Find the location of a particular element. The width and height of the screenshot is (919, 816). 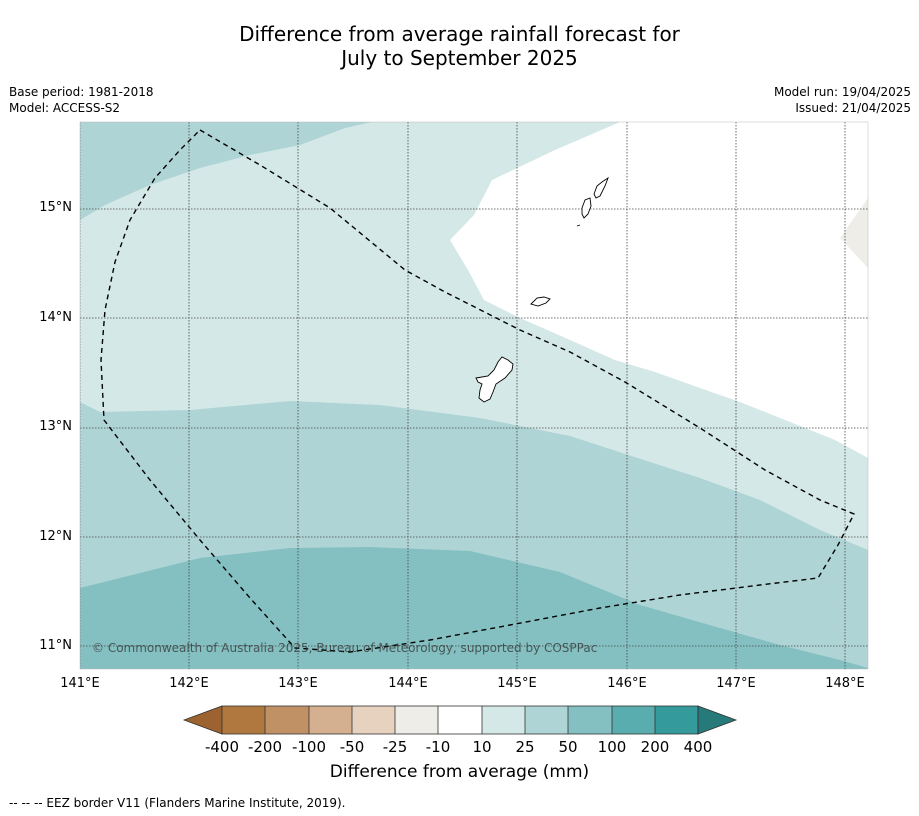

colorbar-dividers is located at coordinates (460, 720).